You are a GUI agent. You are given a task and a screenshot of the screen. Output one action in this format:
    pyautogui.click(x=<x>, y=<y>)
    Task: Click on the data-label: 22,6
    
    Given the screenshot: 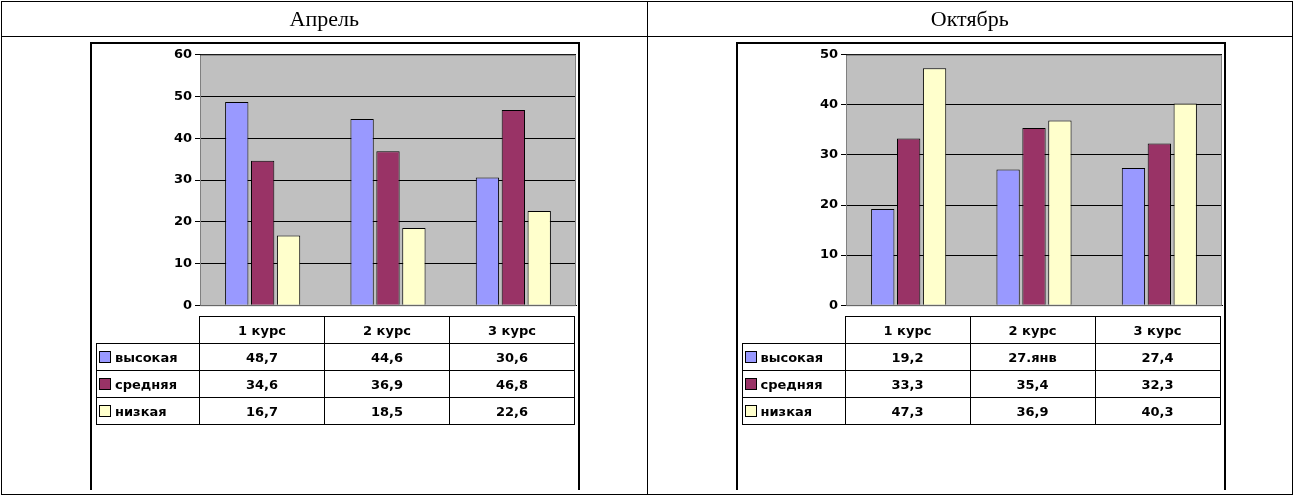 What is the action you would take?
    pyautogui.click(x=512, y=411)
    